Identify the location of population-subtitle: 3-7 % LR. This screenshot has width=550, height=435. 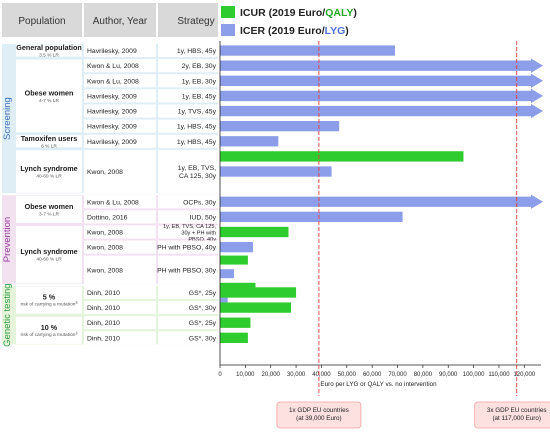
(49, 214).